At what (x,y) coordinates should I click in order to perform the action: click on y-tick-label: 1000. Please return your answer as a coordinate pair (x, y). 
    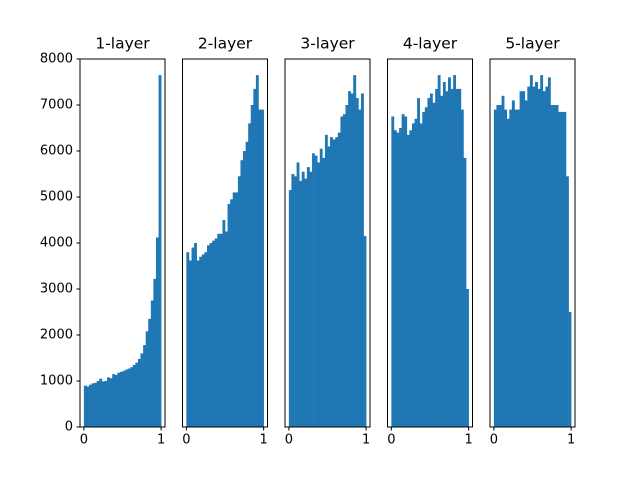
    Looking at the image, I should click on (56, 381).